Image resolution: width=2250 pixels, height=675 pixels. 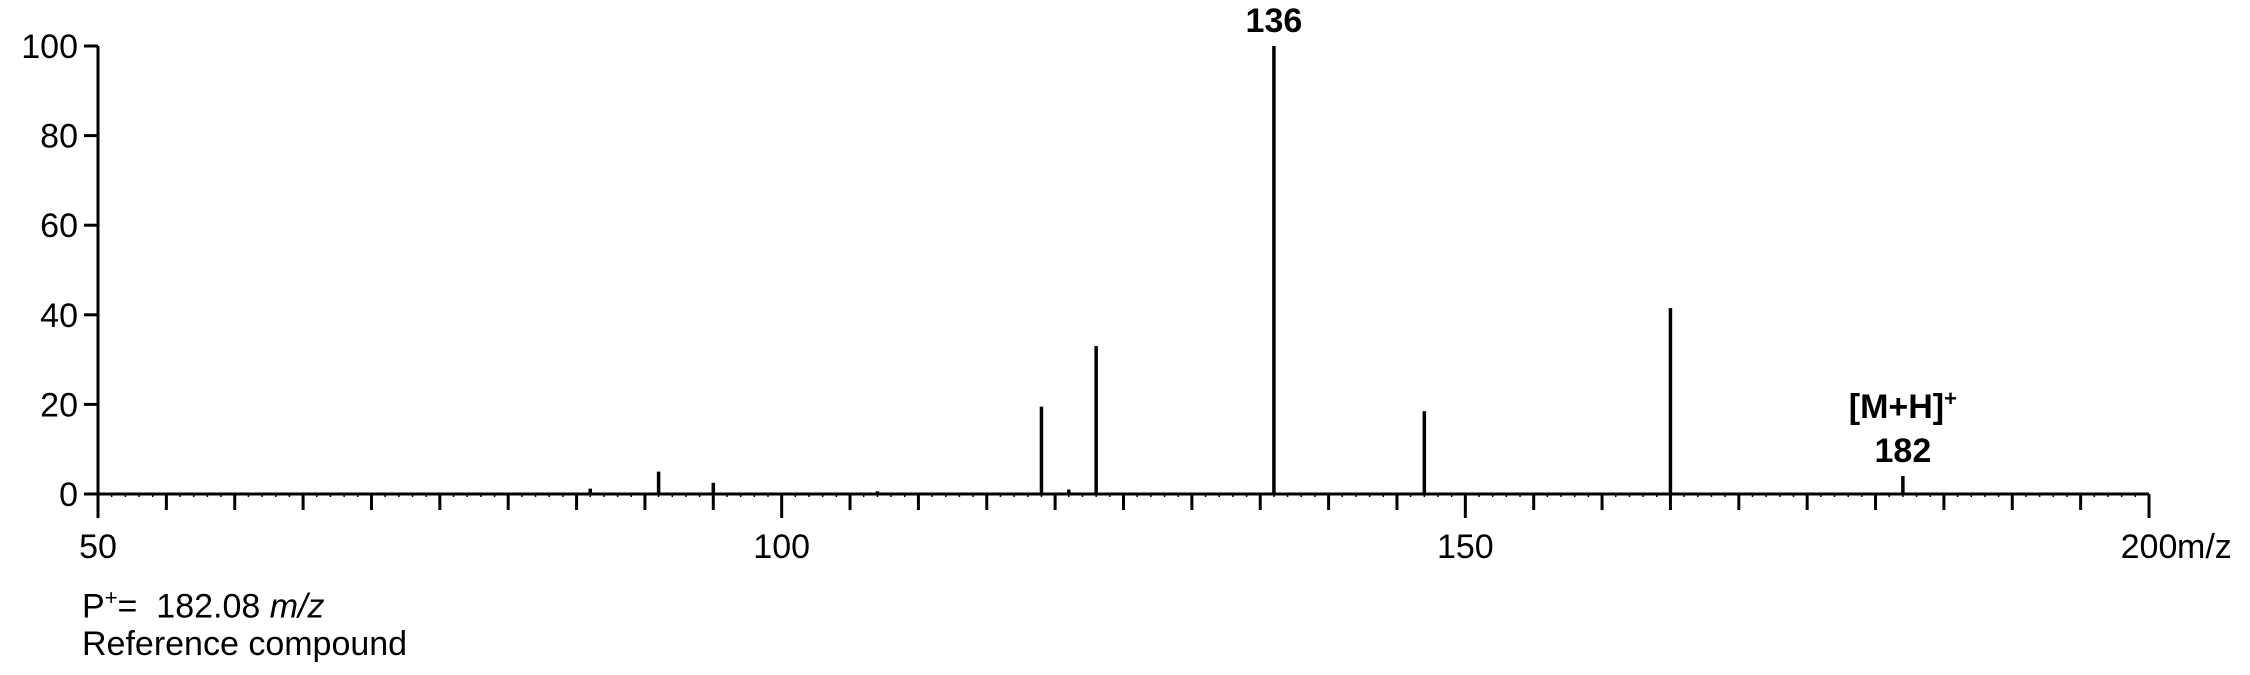 I want to click on precursor-value: = 182.08, so click(x=193, y=606).